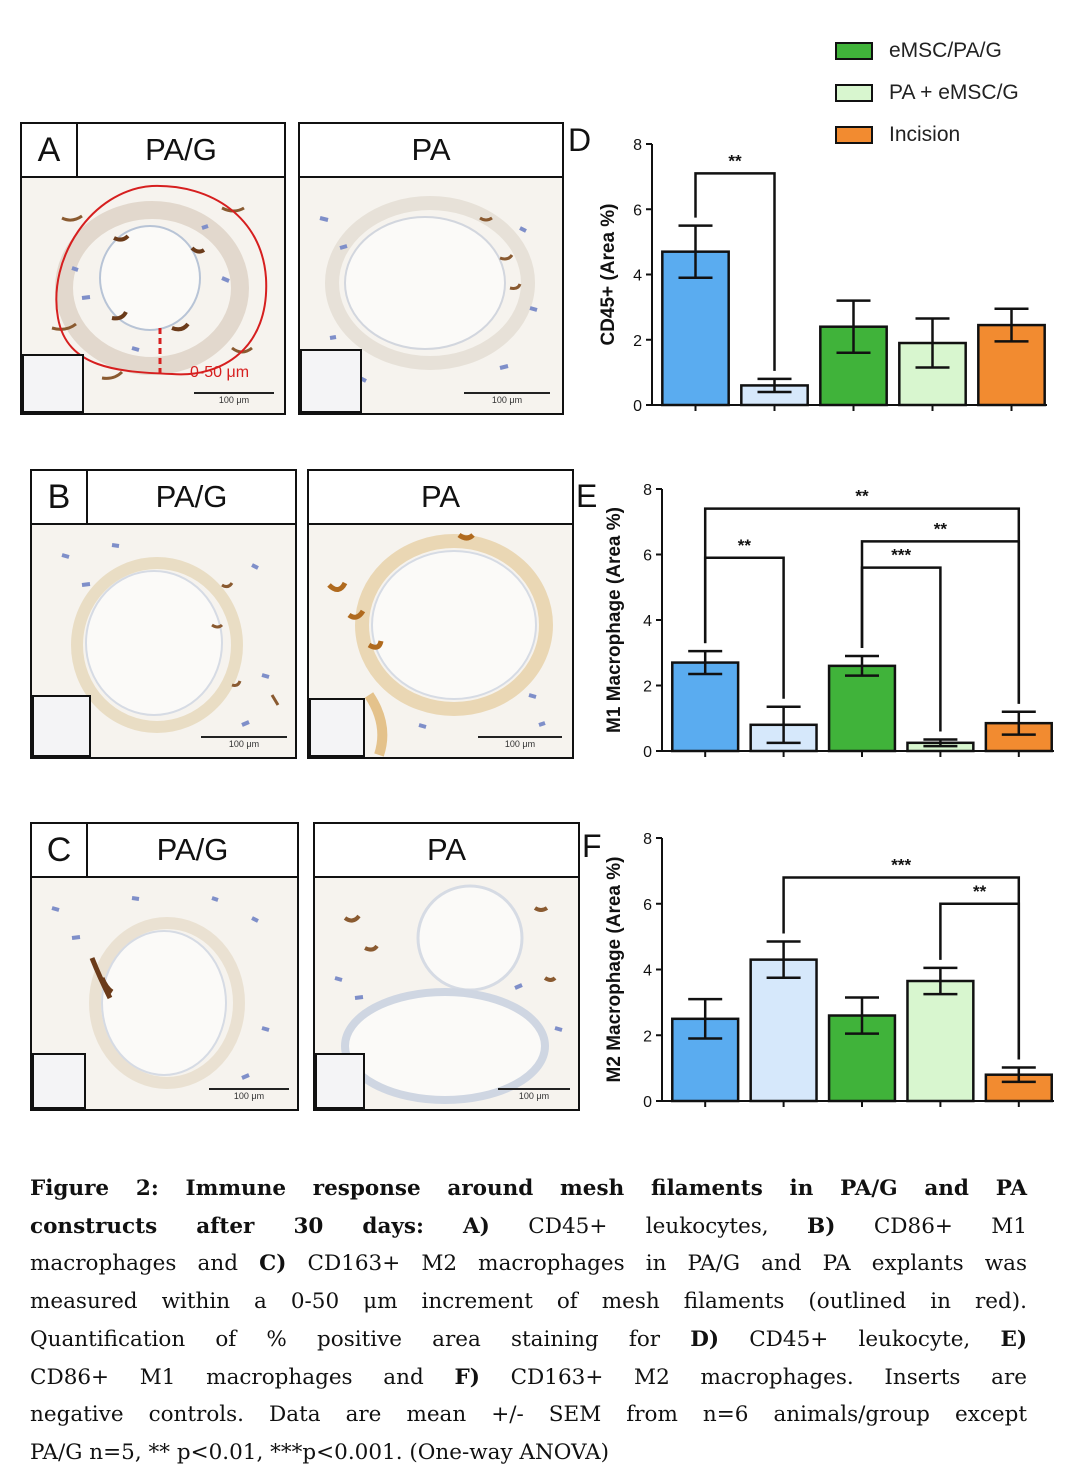  I want to click on y-tick-label: 0, so click(637, 406).